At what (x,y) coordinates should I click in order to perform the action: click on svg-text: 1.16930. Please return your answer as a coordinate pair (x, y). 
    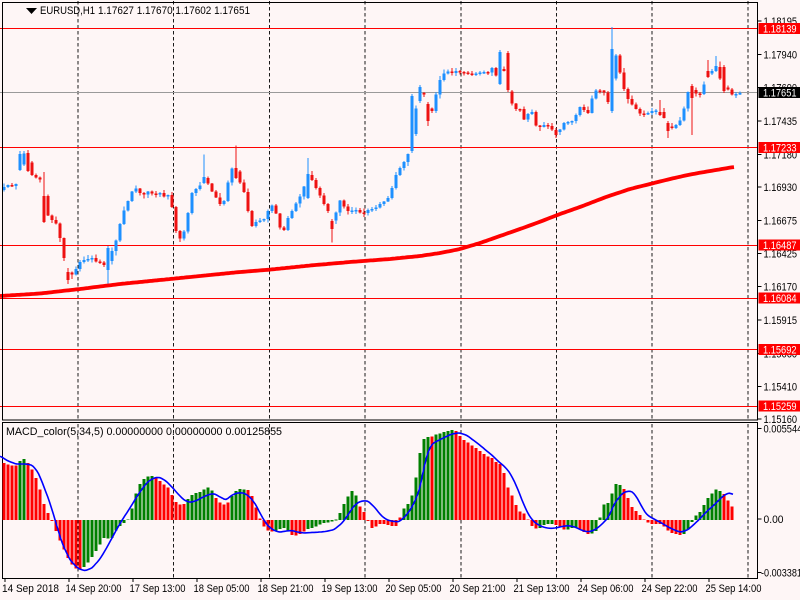
    Looking at the image, I should click on (781, 188).